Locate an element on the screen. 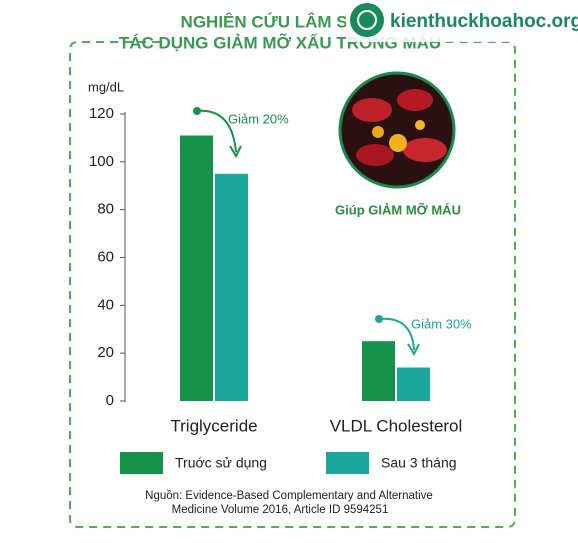 The image size is (578, 543). annotation: Giảm 20% is located at coordinates (258, 118).